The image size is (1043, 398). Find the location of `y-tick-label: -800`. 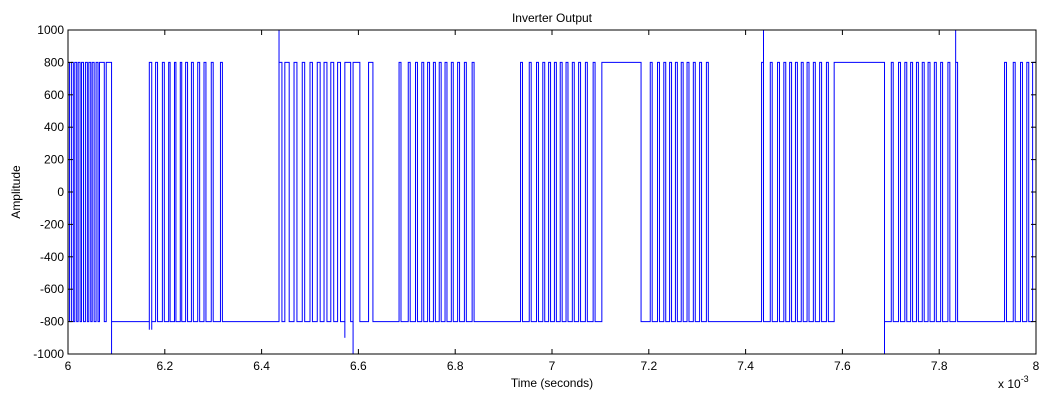

y-tick-label: -800 is located at coordinates (52, 322).